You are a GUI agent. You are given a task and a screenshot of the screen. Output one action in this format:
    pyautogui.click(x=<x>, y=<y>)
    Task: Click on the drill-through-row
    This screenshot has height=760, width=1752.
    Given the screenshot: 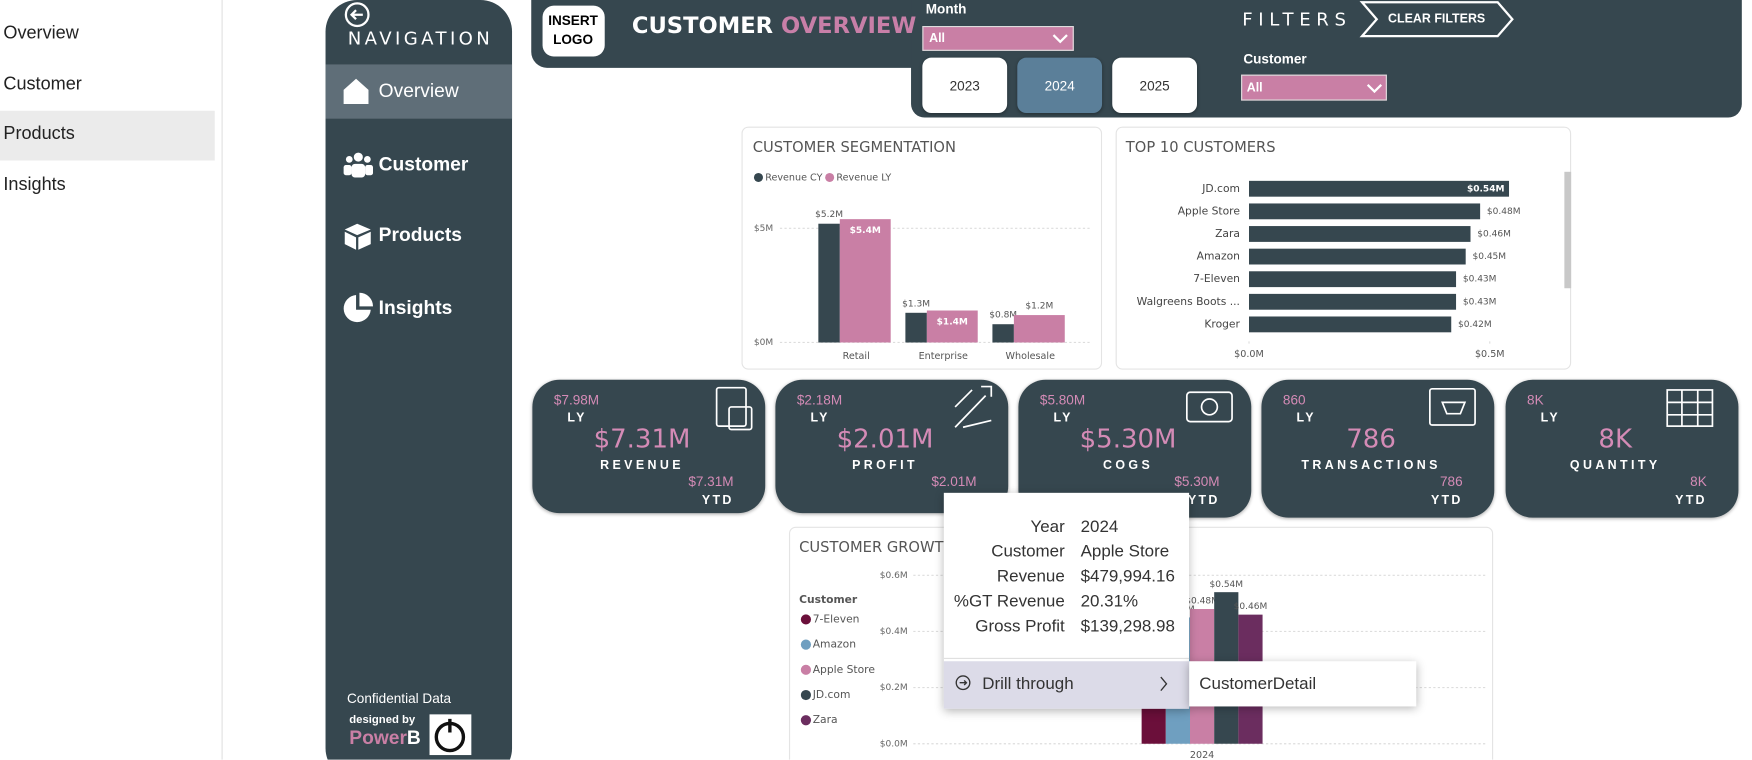 What is the action you would take?
    pyautogui.click(x=1066, y=685)
    